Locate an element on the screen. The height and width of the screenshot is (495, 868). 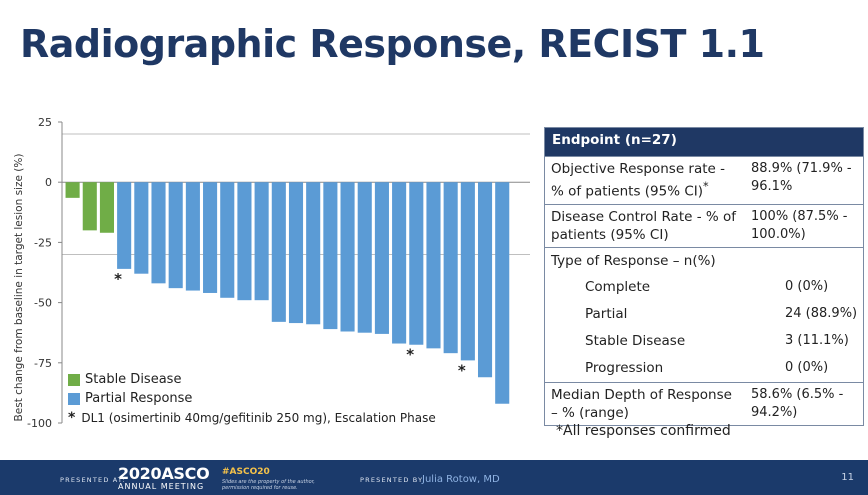
y-tick-label: -75 is located at coordinates (43, 363).